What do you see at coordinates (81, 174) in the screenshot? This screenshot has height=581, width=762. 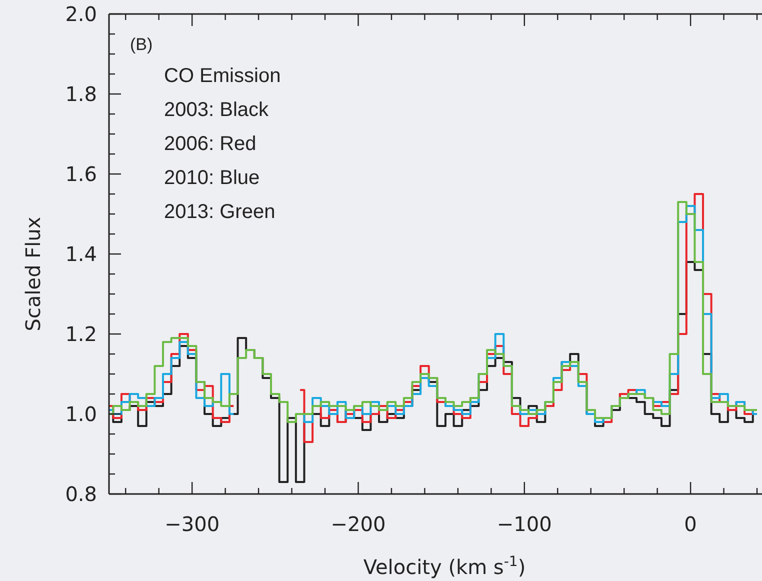 I see `y-tick-label: 1.6` at bounding box center [81, 174].